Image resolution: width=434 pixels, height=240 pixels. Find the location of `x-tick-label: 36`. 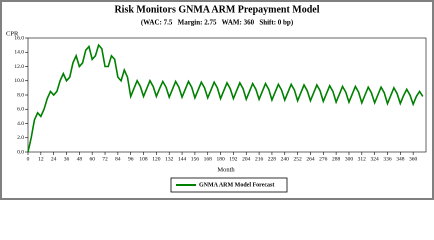

x-tick-label: 36 is located at coordinates (67, 159).